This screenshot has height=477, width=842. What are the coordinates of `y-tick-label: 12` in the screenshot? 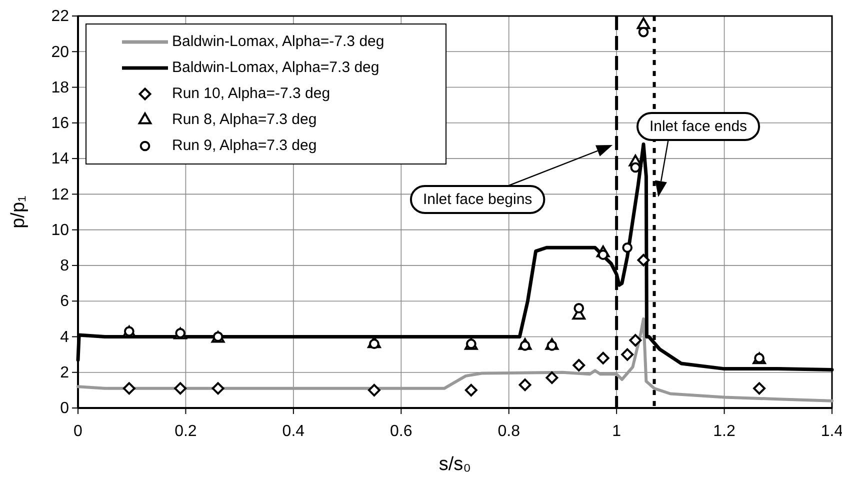 It's located at (60, 195).